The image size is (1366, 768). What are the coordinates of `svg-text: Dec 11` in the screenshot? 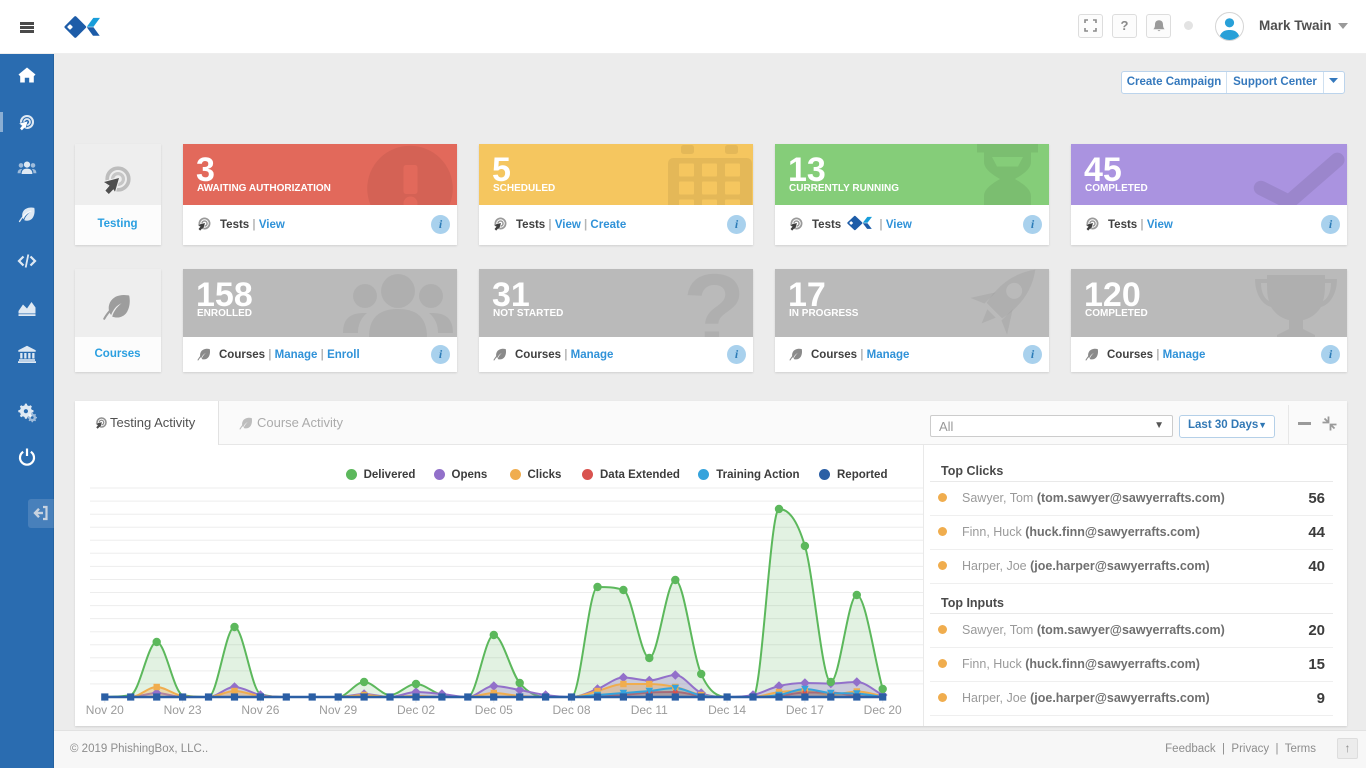 It's located at (649, 710).